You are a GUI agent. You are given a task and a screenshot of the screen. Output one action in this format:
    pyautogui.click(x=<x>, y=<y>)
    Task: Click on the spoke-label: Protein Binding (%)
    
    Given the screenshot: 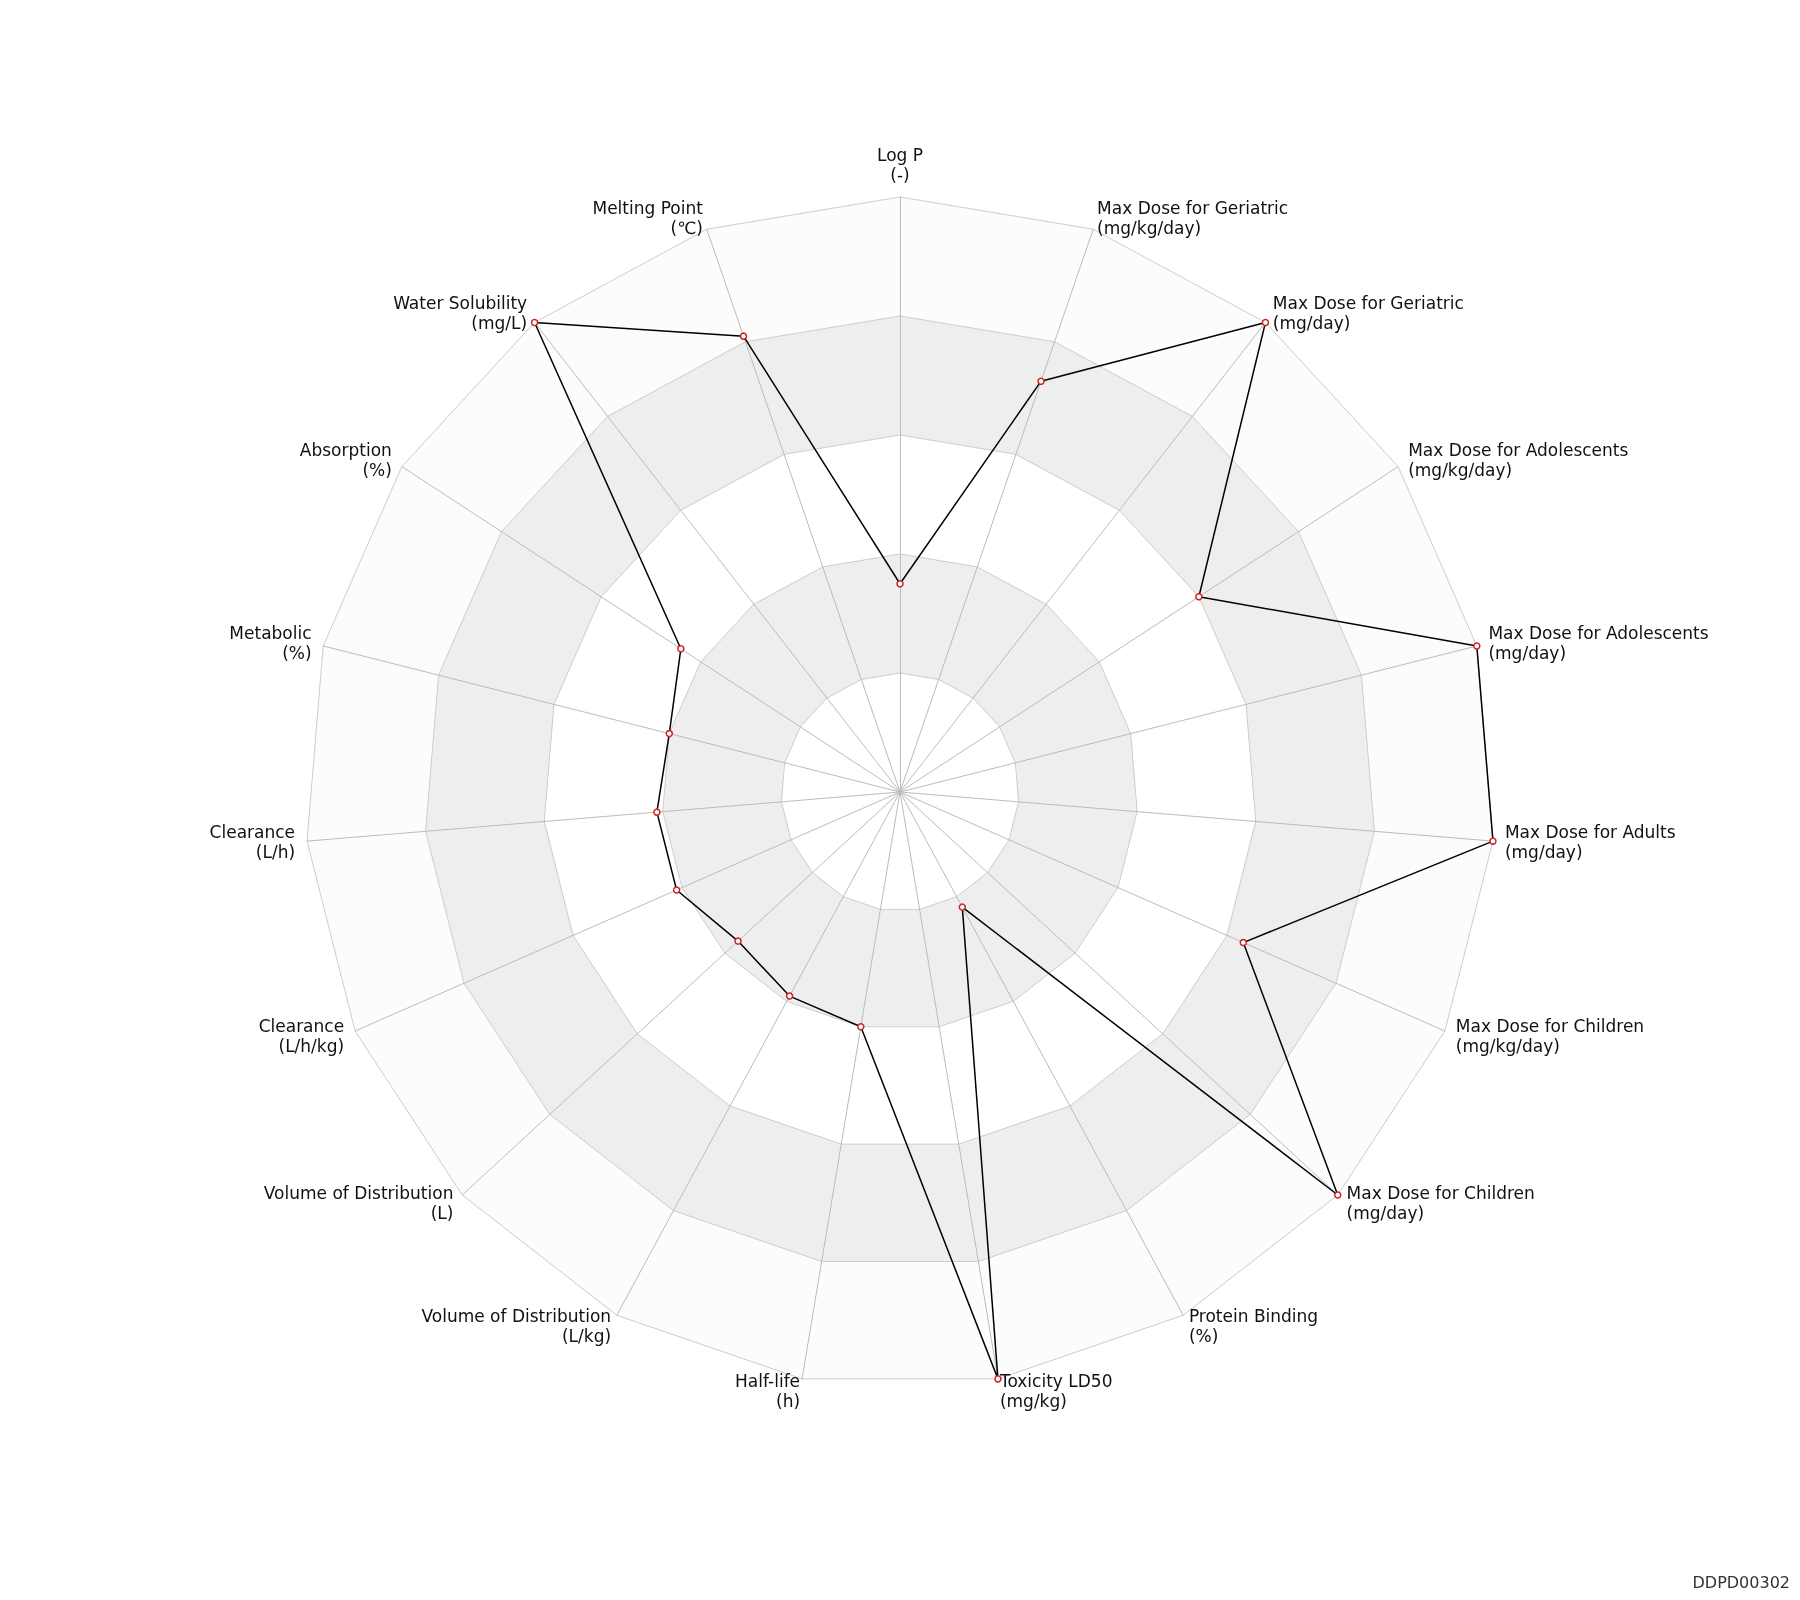 What is the action you would take?
    pyautogui.click(x=1253, y=1325)
    